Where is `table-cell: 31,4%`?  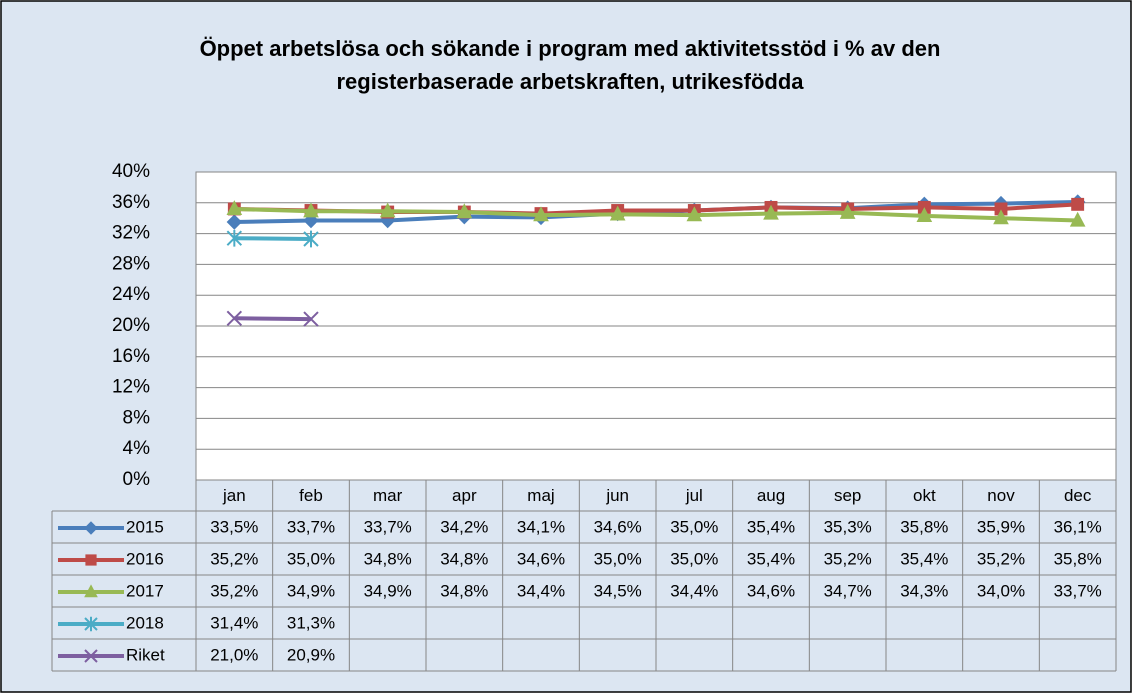 table-cell: 31,4% is located at coordinates (234, 622).